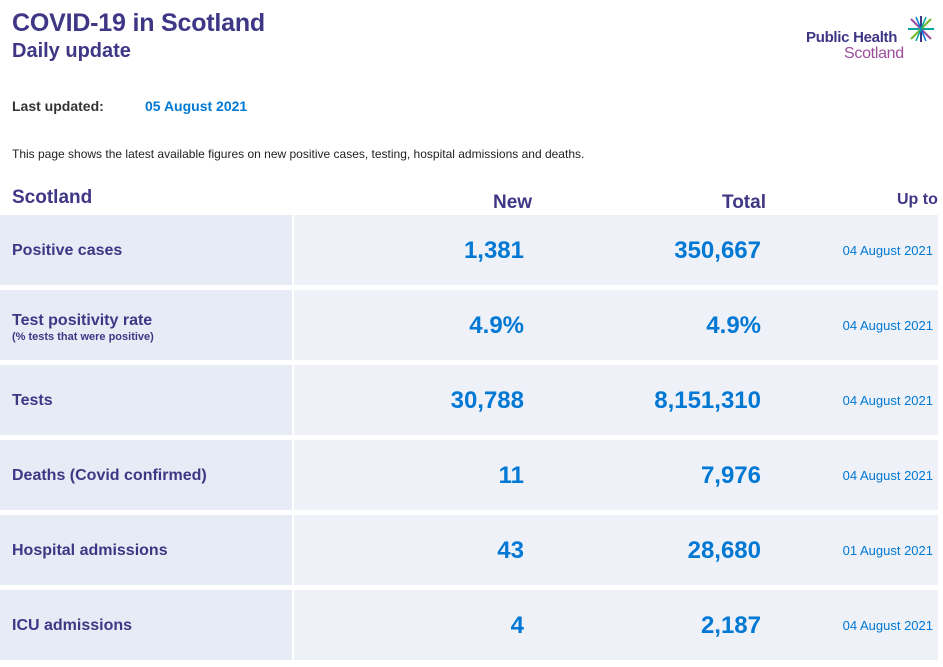  What do you see at coordinates (717, 250) in the screenshot?
I see `total-value: 350,667` at bounding box center [717, 250].